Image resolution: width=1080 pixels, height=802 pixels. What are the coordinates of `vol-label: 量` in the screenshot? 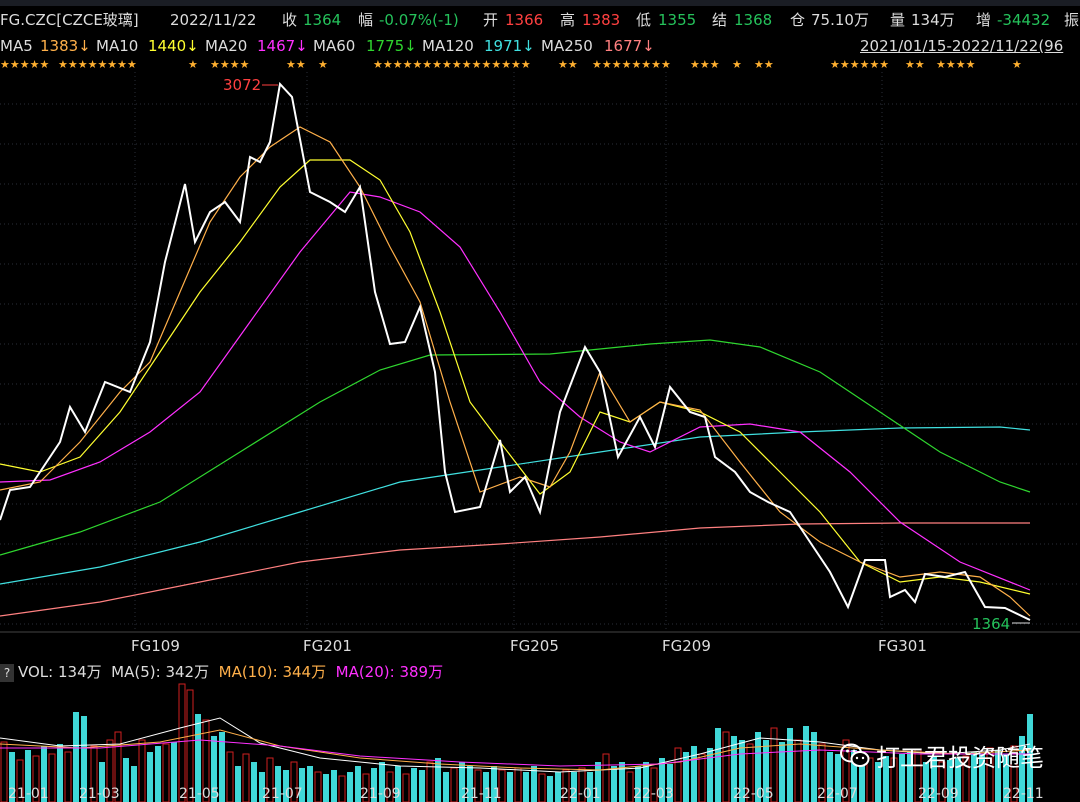 It's located at (898, 20).